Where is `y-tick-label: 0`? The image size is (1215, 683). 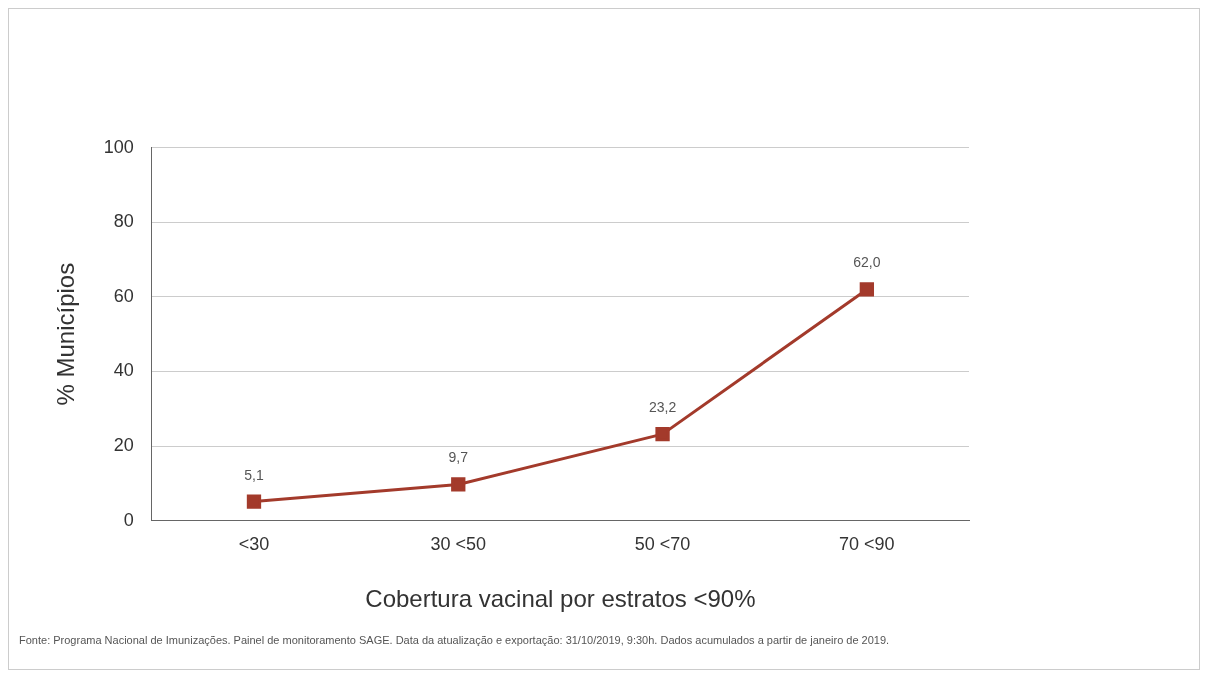 y-tick-label: 0 is located at coordinates (128, 519).